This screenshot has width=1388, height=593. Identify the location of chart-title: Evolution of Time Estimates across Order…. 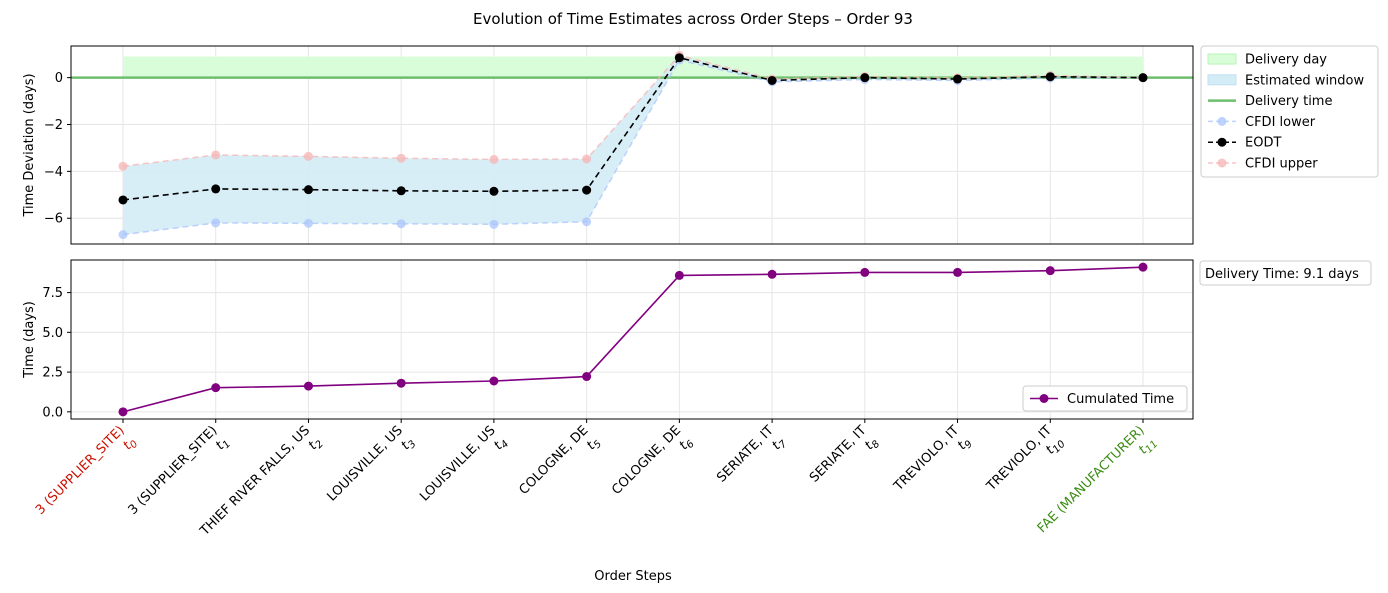
(693, 19).